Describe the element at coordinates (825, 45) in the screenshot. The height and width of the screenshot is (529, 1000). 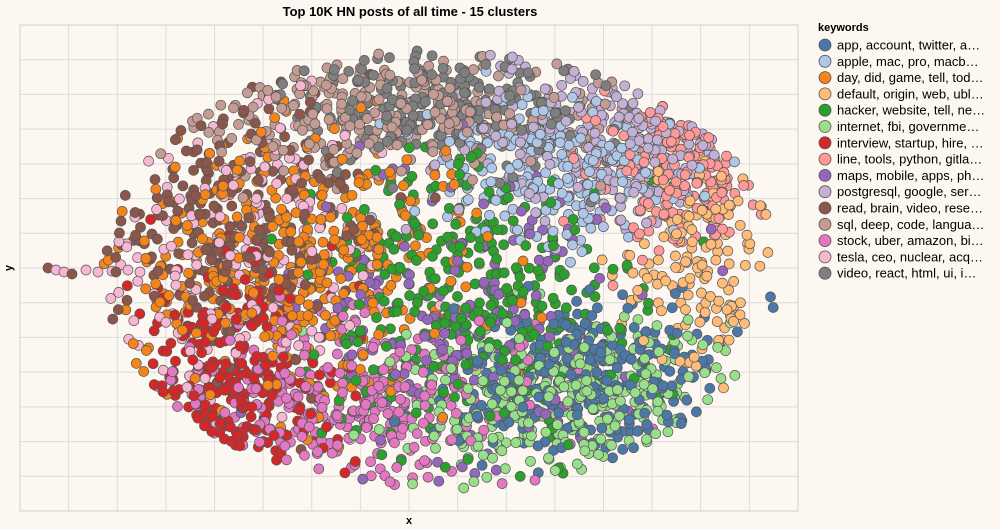
I see `legend-swatch` at that location.